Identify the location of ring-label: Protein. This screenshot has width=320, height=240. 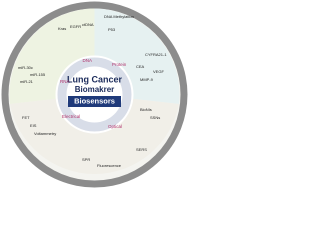
(119, 64).